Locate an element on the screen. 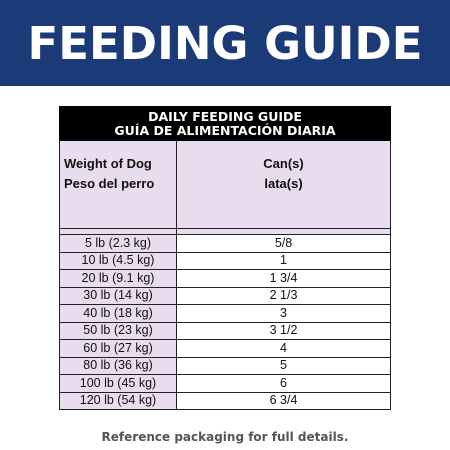 The image size is (450, 450). table-row: 60 lb (27 kg) 4 is located at coordinates (225, 348).